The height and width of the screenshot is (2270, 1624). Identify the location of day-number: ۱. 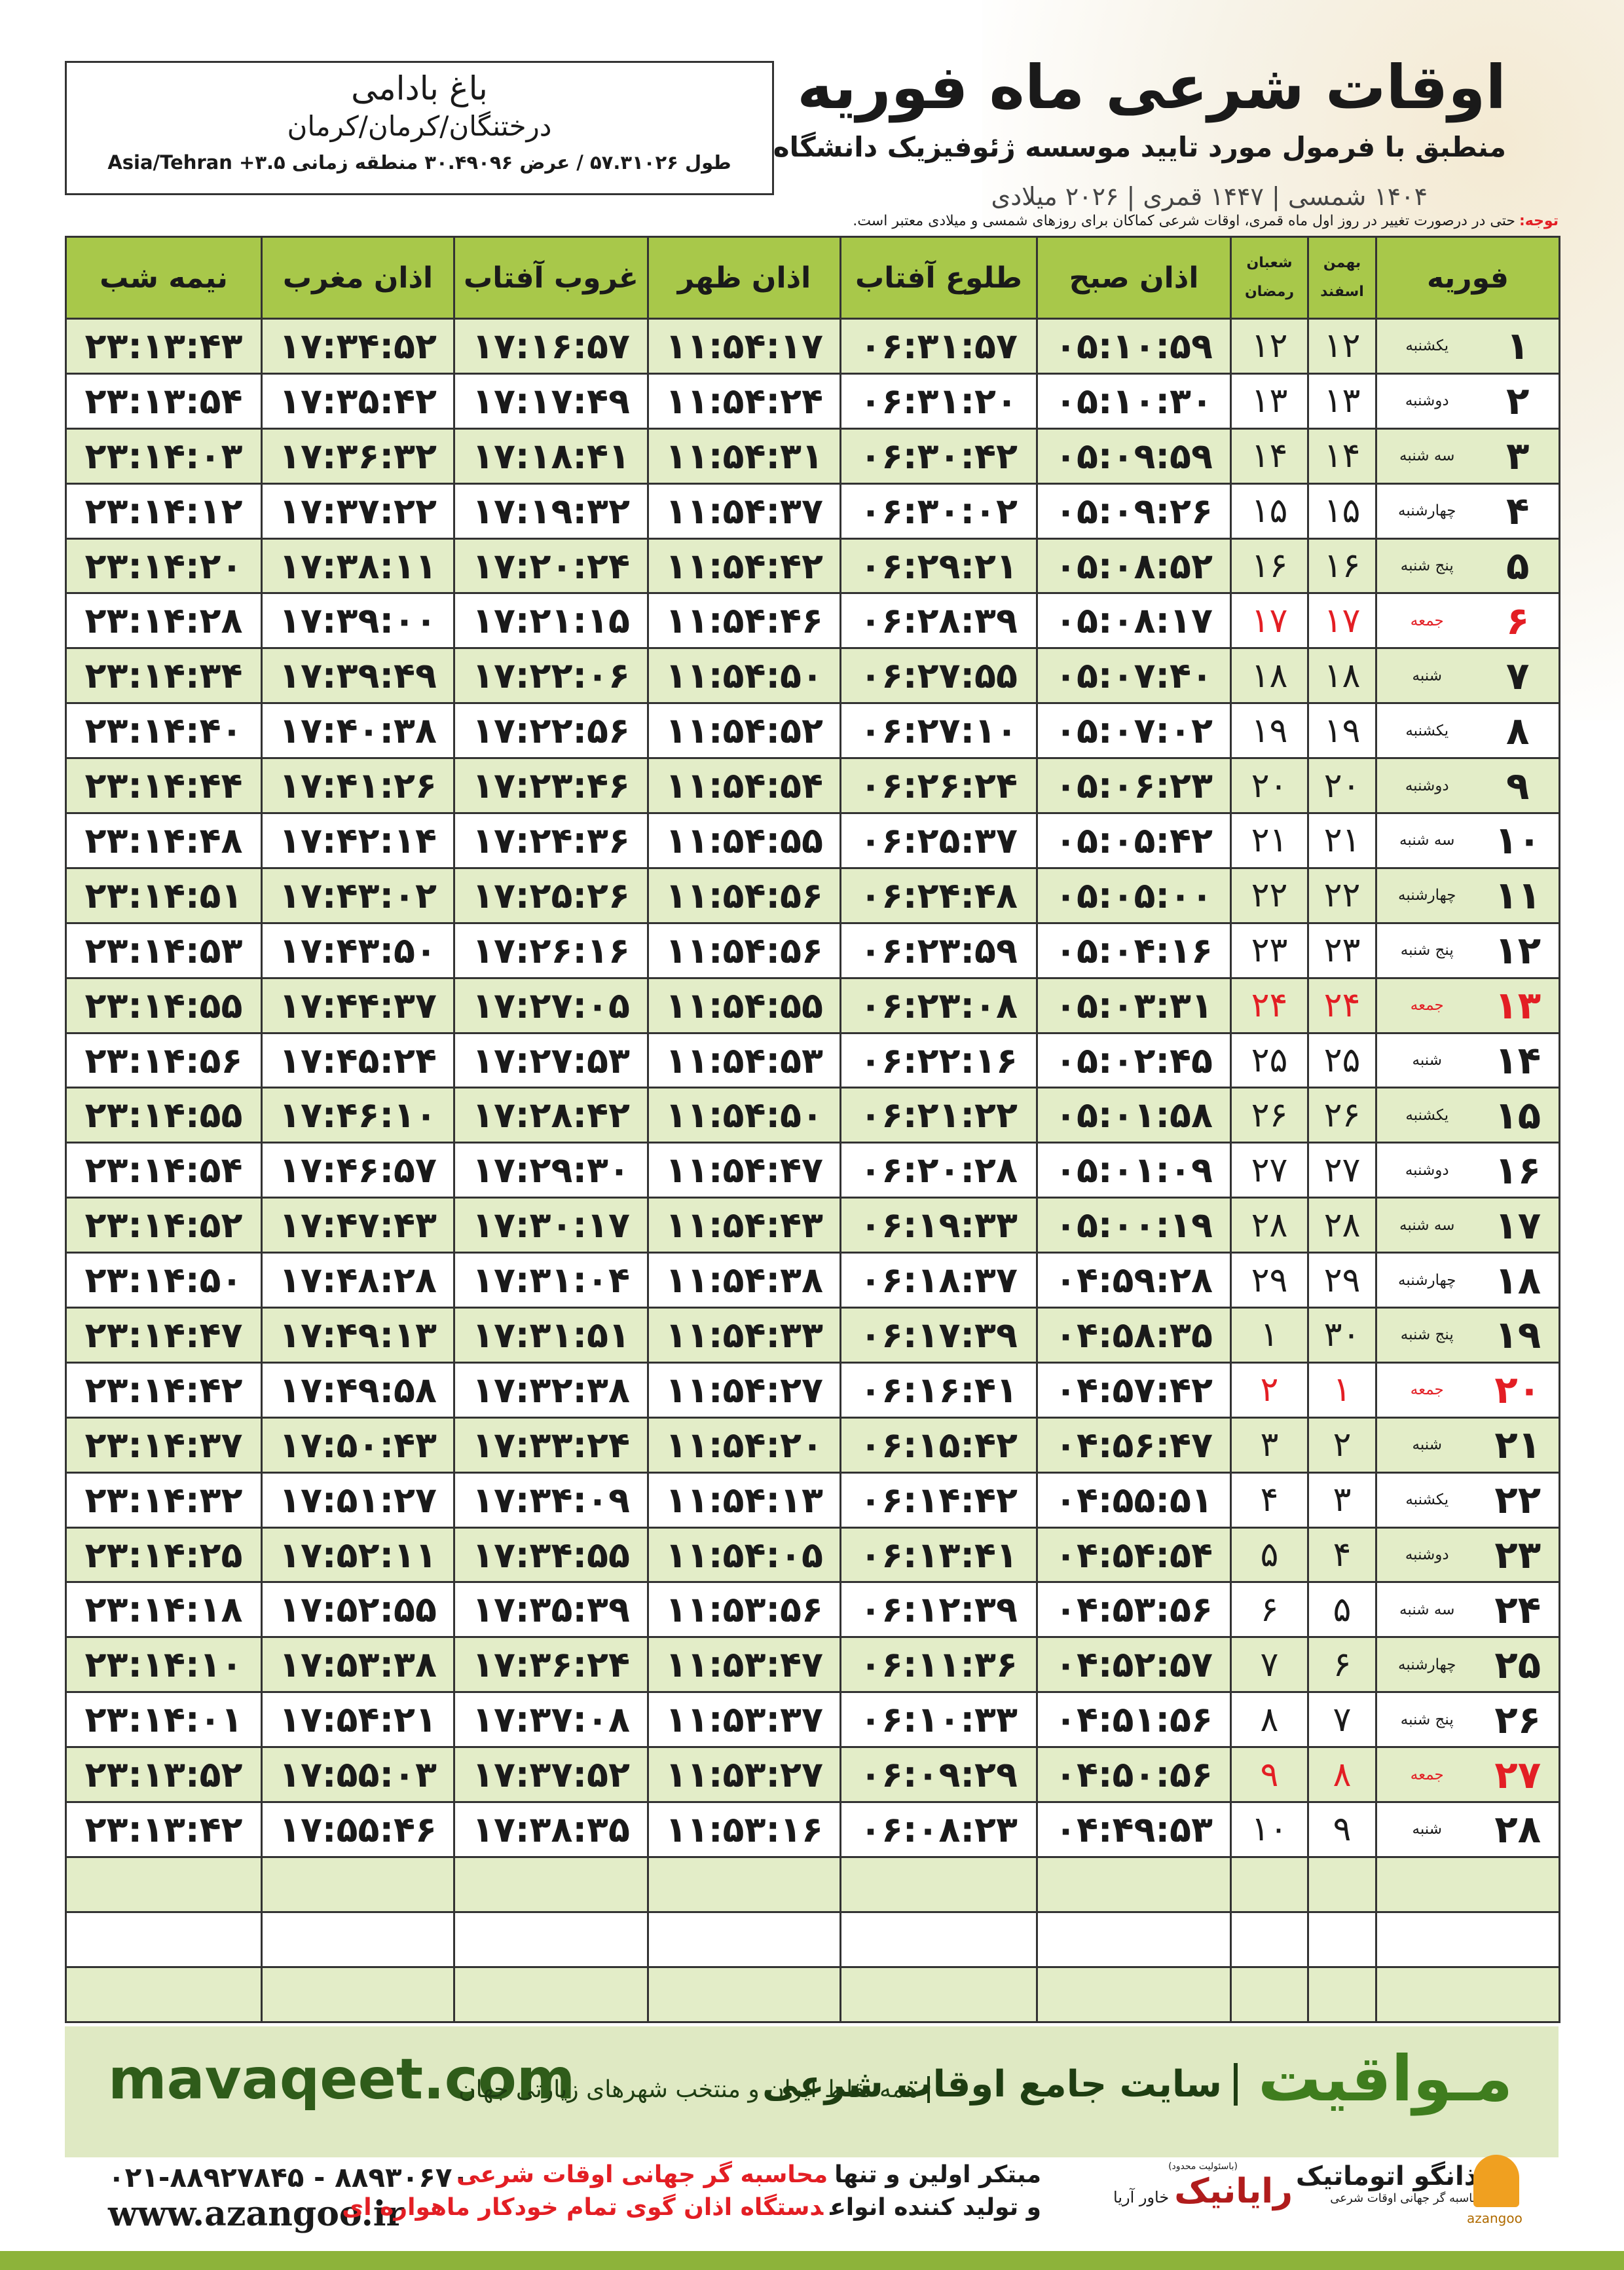
(1518, 346).